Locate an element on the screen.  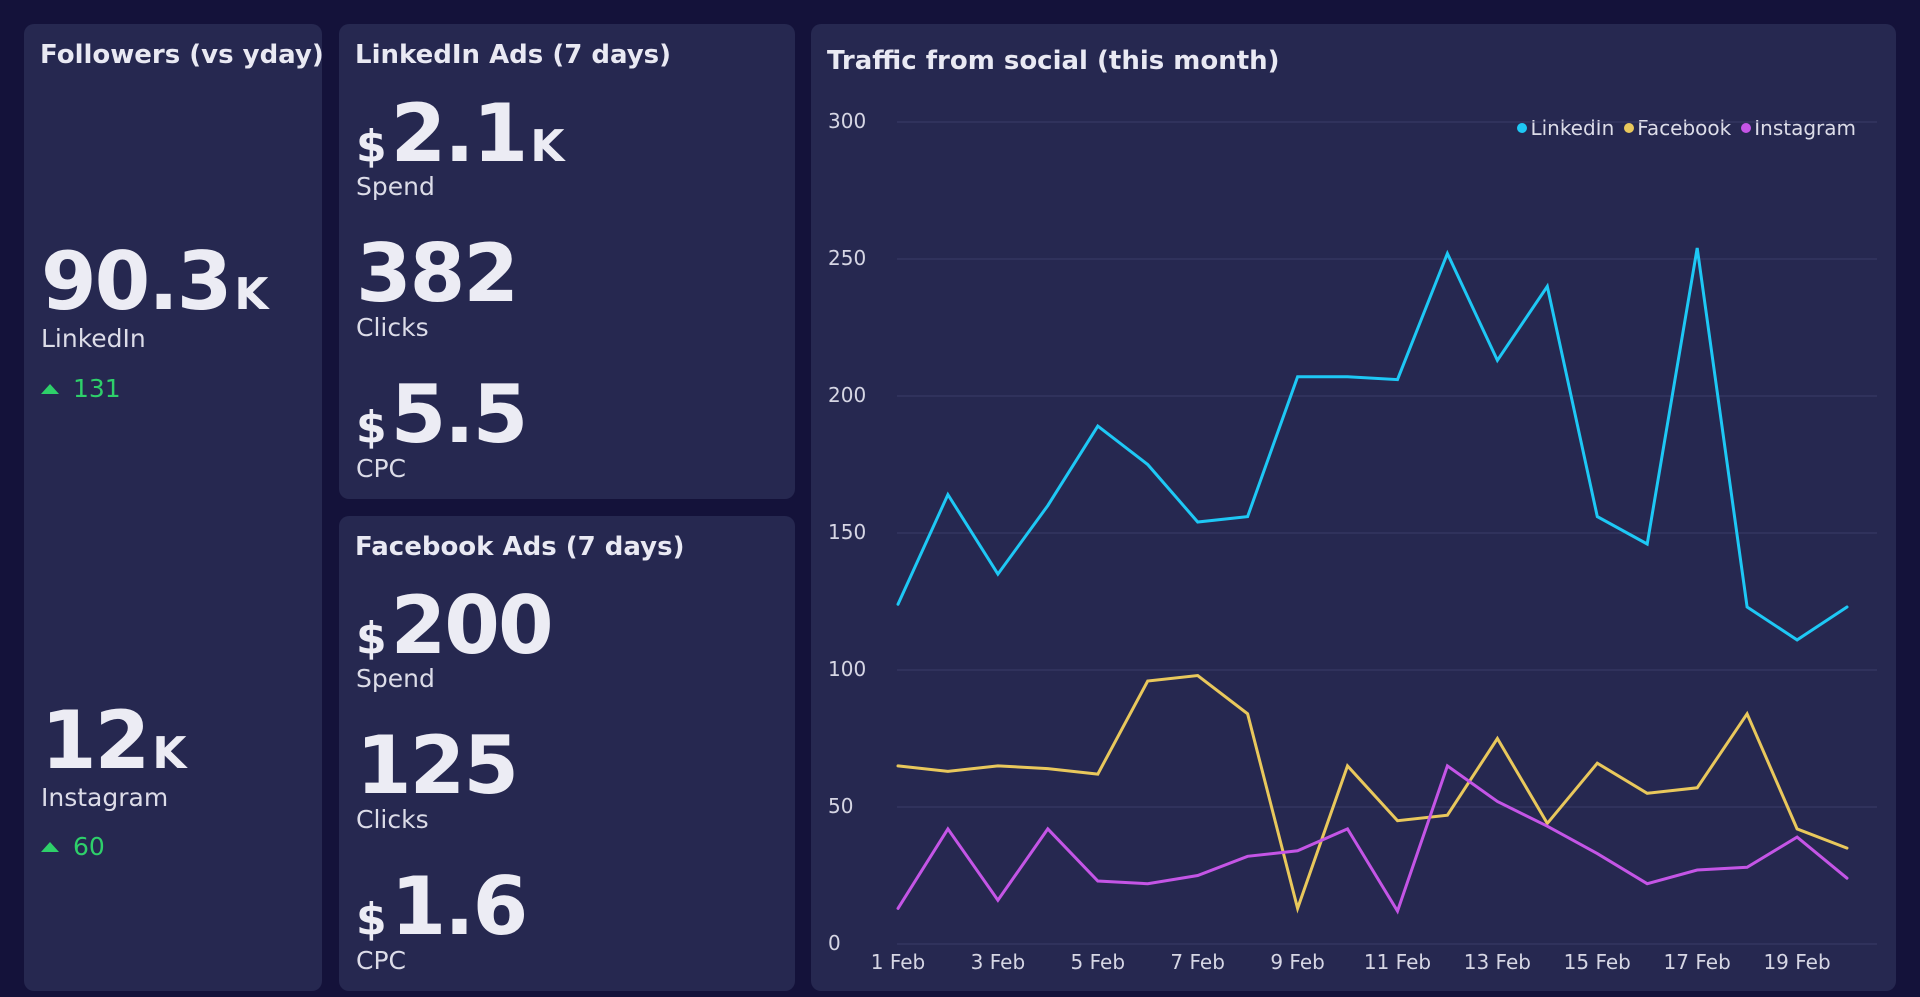
linkedin-cpc-label: CPC is located at coordinates (381, 468).